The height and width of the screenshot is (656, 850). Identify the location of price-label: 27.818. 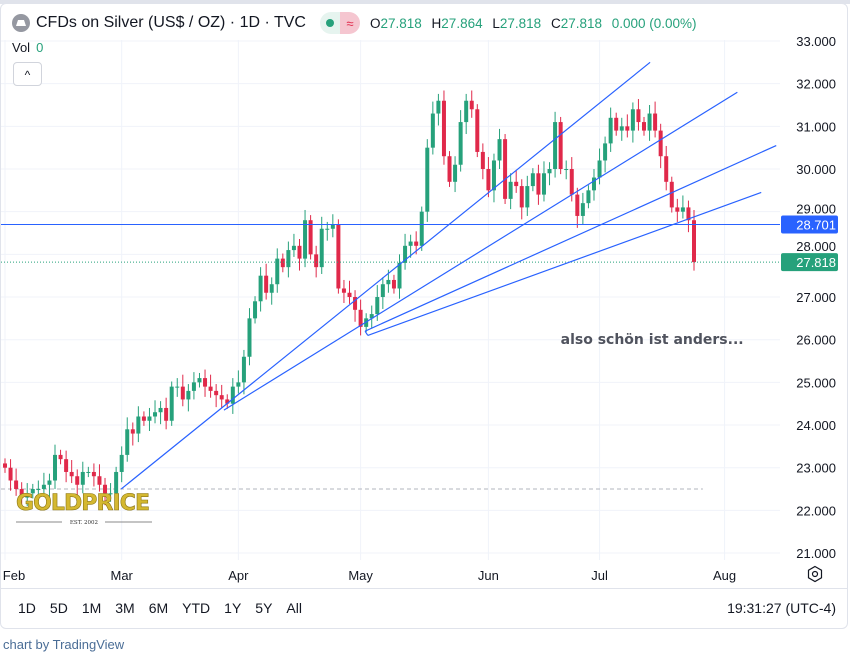
(816, 262).